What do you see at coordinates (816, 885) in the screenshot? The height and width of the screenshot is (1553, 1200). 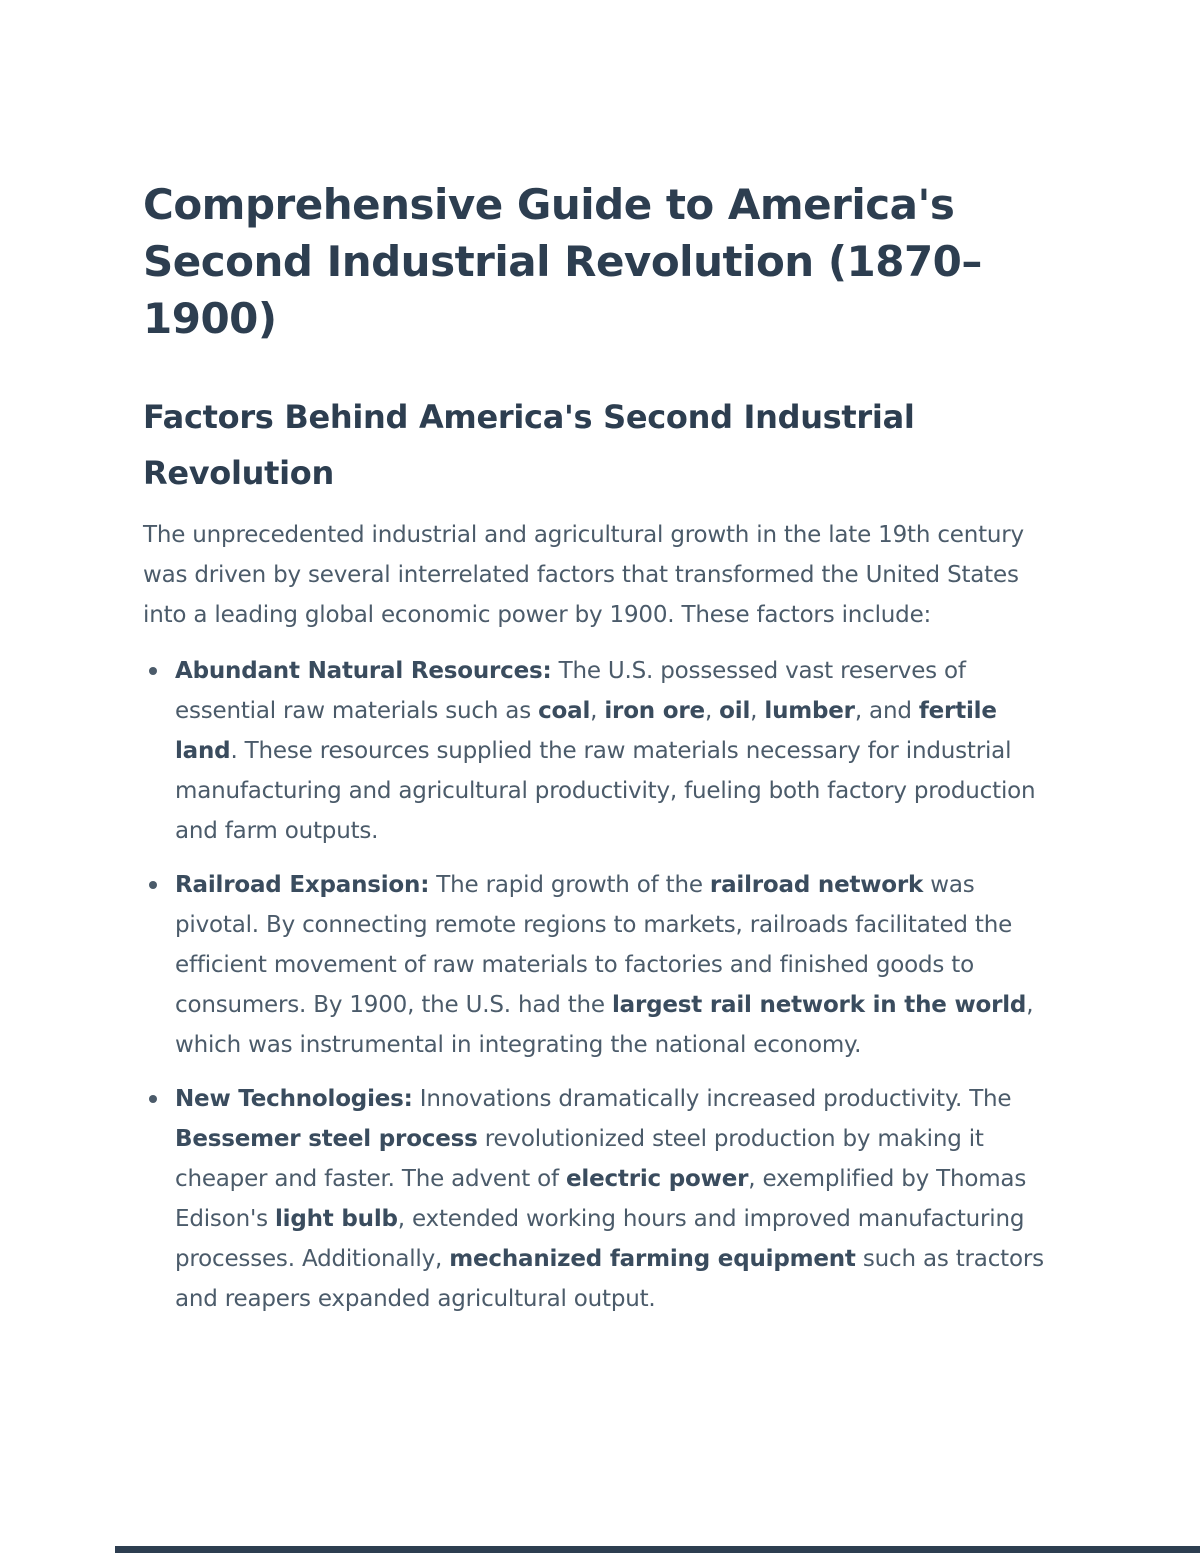 I see `bold-text-segment: railroad network` at bounding box center [816, 885].